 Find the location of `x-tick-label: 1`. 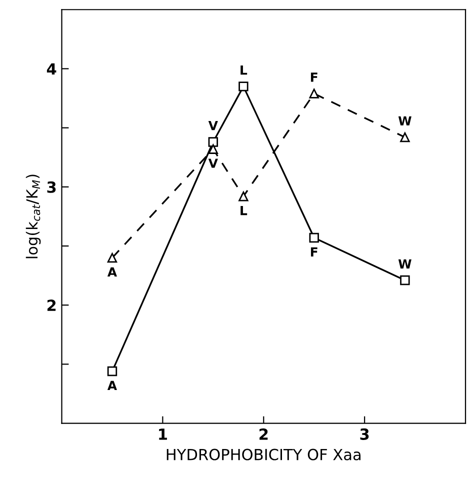

x-tick-label: 1 is located at coordinates (163, 434).